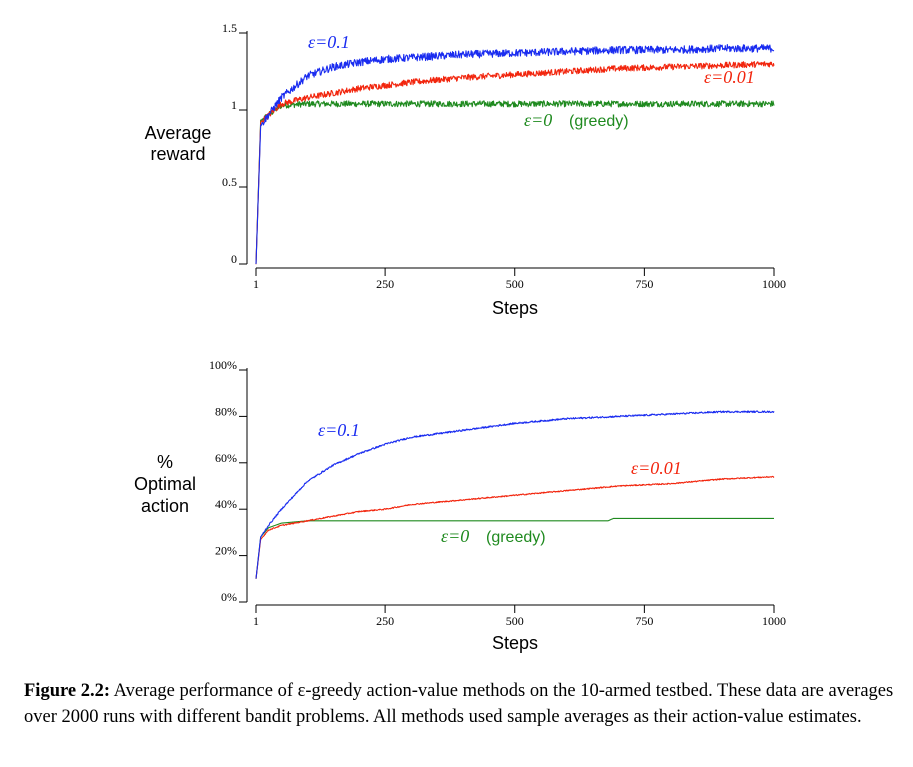 The width and height of the screenshot is (913, 767). Describe the element at coordinates (234, 259) in the screenshot. I see `top-y-tick-label: 0` at that location.